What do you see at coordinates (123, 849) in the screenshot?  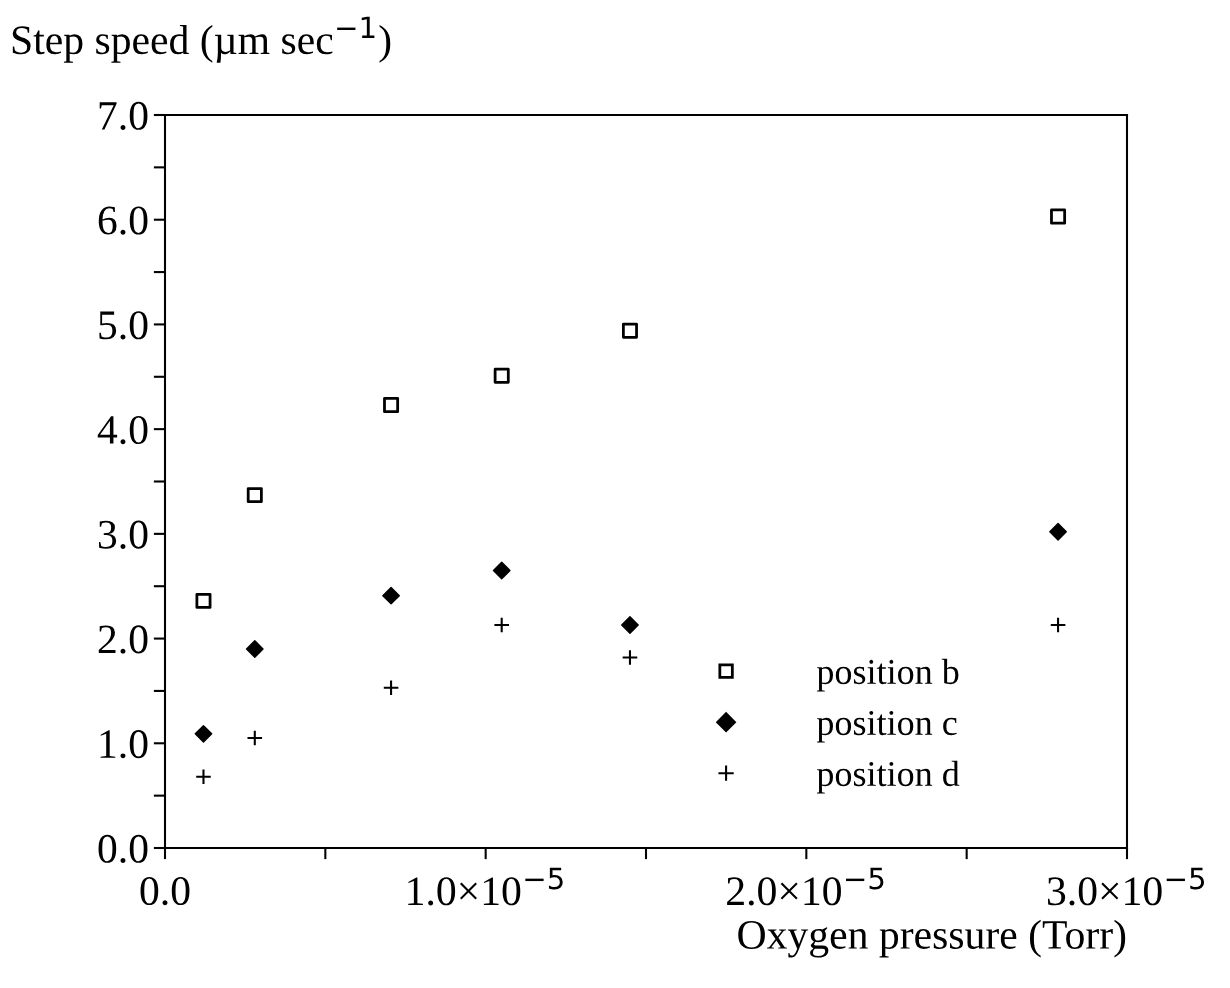 I see `y-tick-label: 0.0` at bounding box center [123, 849].